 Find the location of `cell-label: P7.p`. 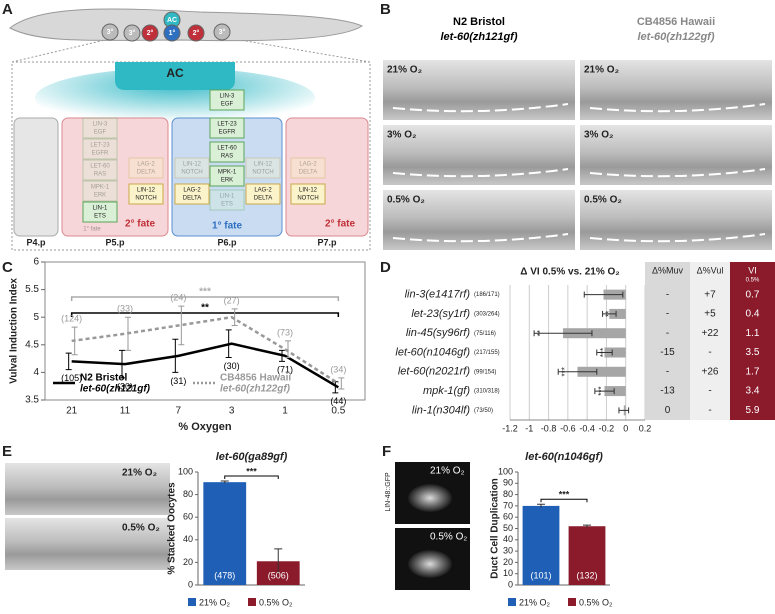

cell-label: P7.p is located at coordinates (327, 242).